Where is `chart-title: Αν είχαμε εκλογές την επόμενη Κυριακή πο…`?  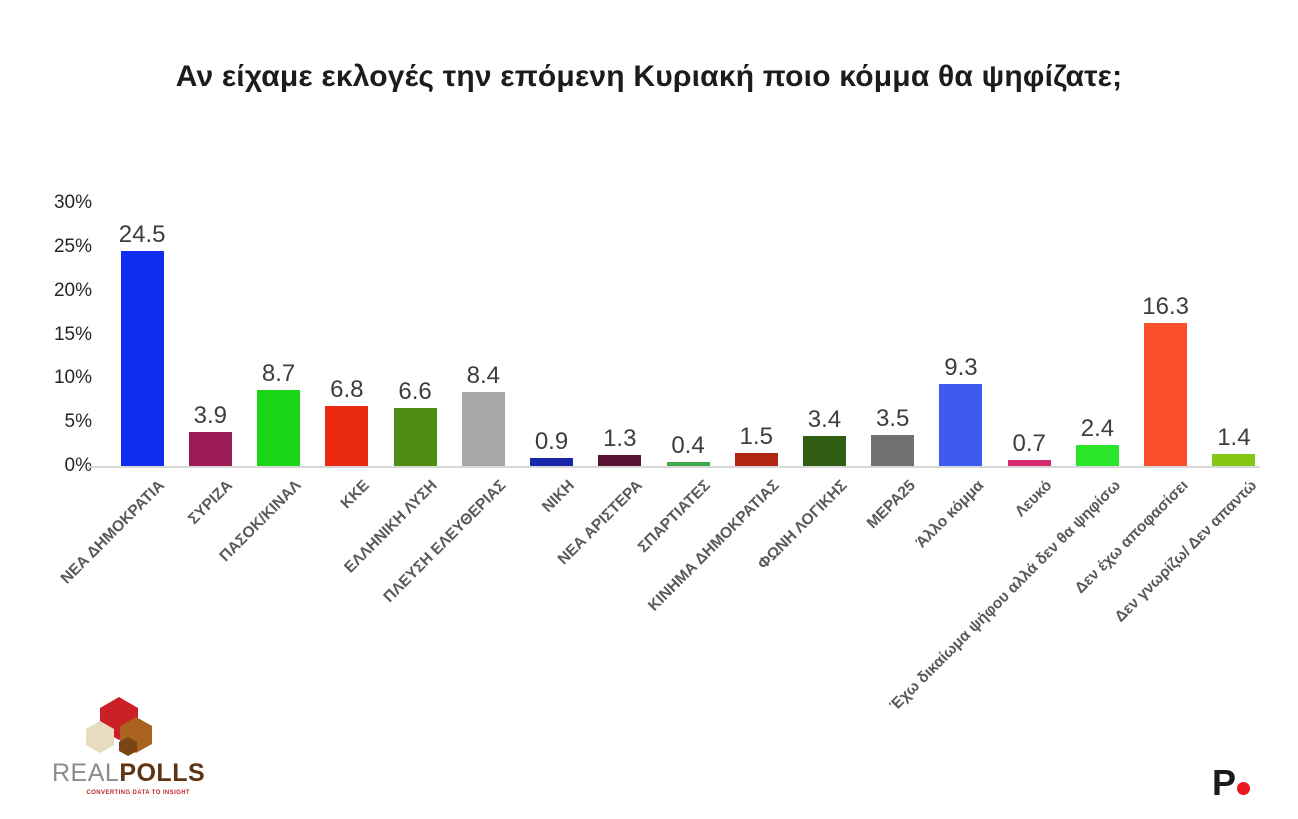
chart-title: Αν είχαμε εκλογές την επόμενη Κυριακή πο… is located at coordinates (649, 76).